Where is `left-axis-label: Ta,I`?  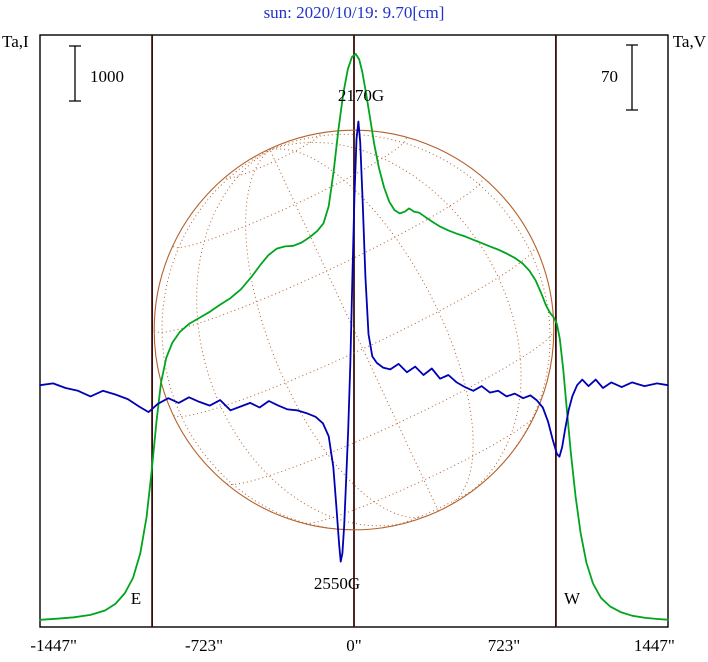 left-axis-label: Ta,I is located at coordinates (15, 41).